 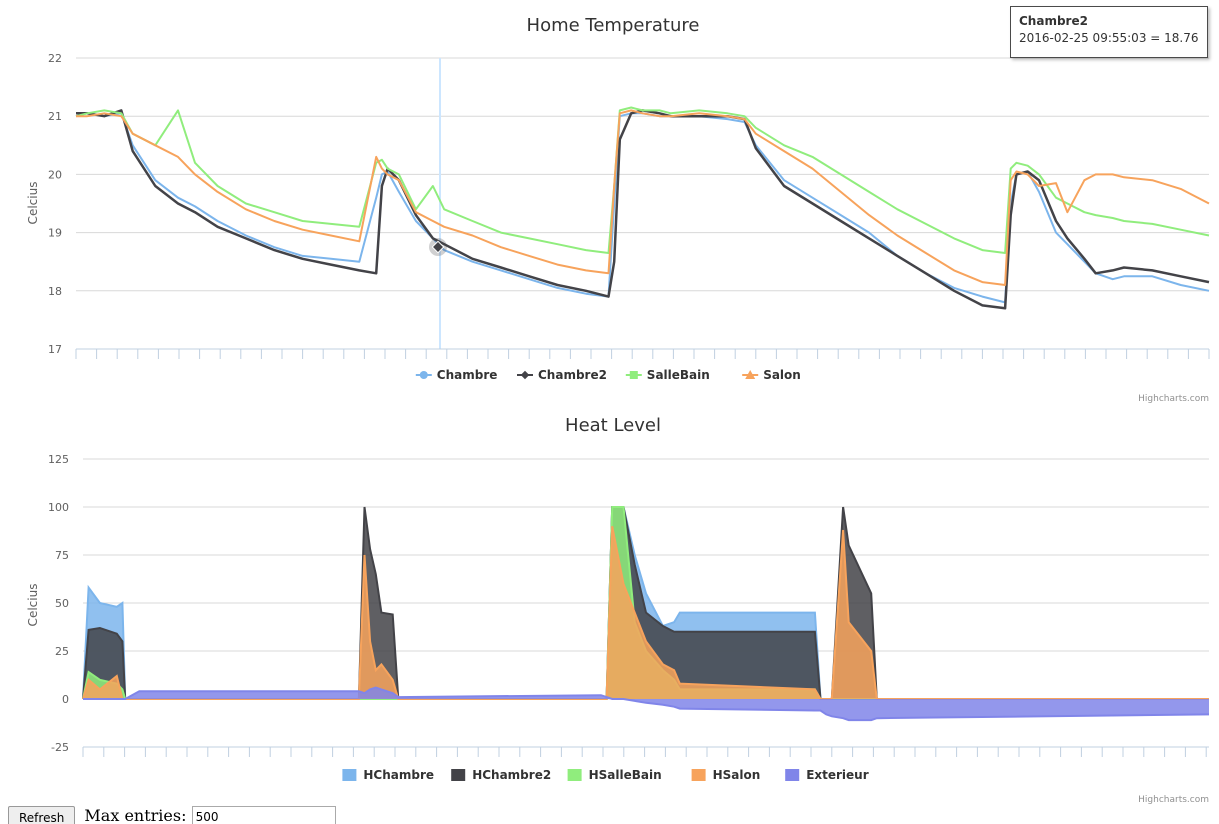 I want to click on y-axis-ticks: 17 18 19 20 21 22, so click(x=55, y=204).